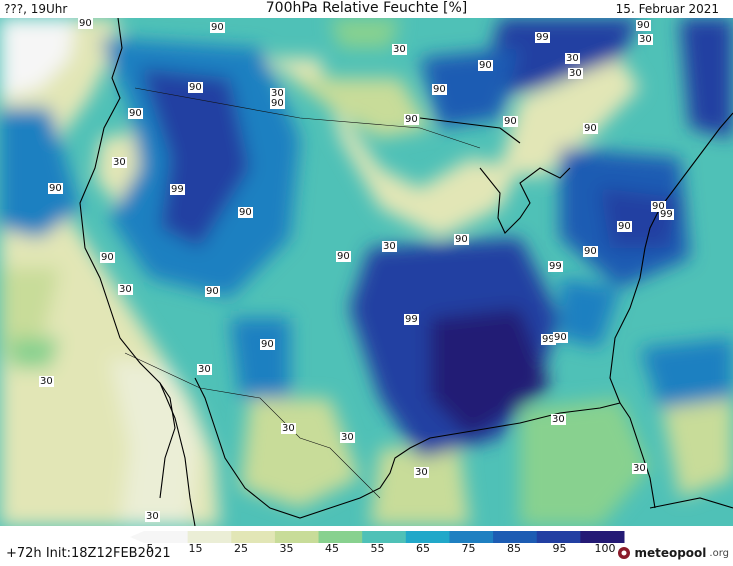 This screenshot has height=566, width=733. What do you see at coordinates (377, 548) in the screenshot?
I see `colorbar-tick-label: 55` at bounding box center [377, 548].